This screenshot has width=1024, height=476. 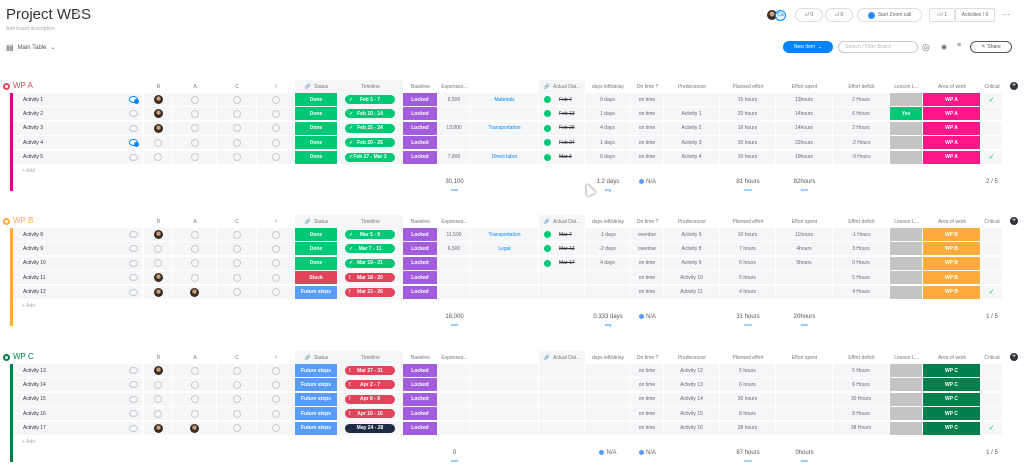 What do you see at coordinates (861, 235) in the screenshot?
I see `cell-deficit: -1 Hours` at bounding box center [861, 235].